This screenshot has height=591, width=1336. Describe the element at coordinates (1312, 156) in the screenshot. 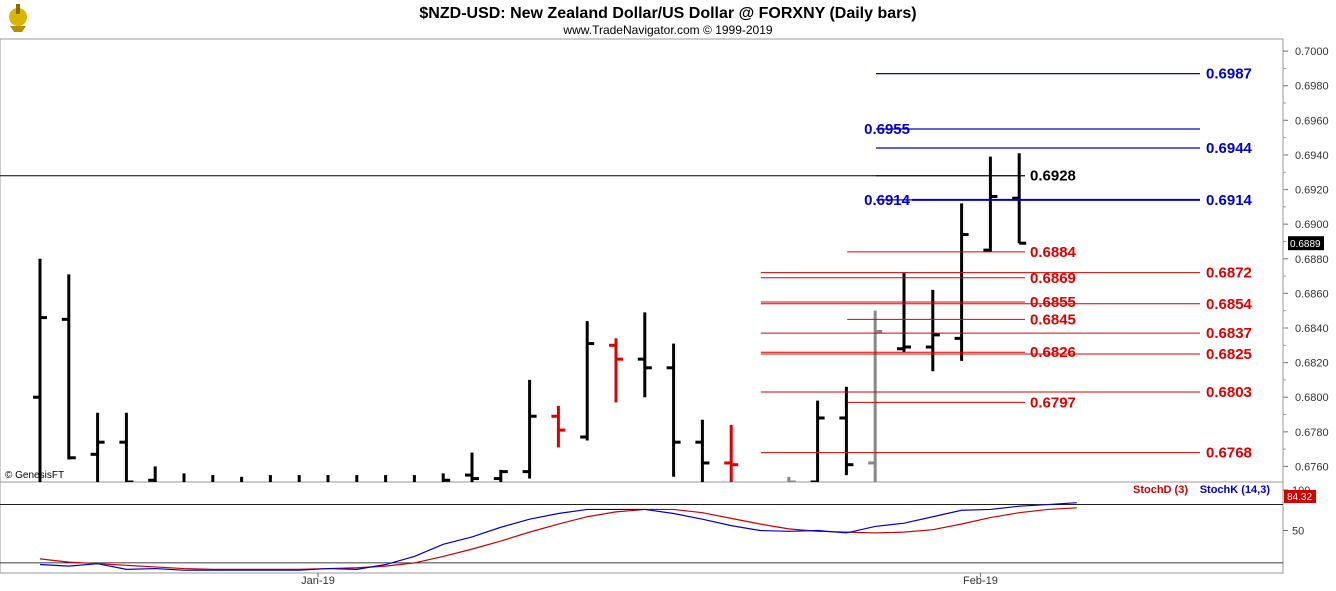

I see `price-tick-label: 0.6940` at that location.